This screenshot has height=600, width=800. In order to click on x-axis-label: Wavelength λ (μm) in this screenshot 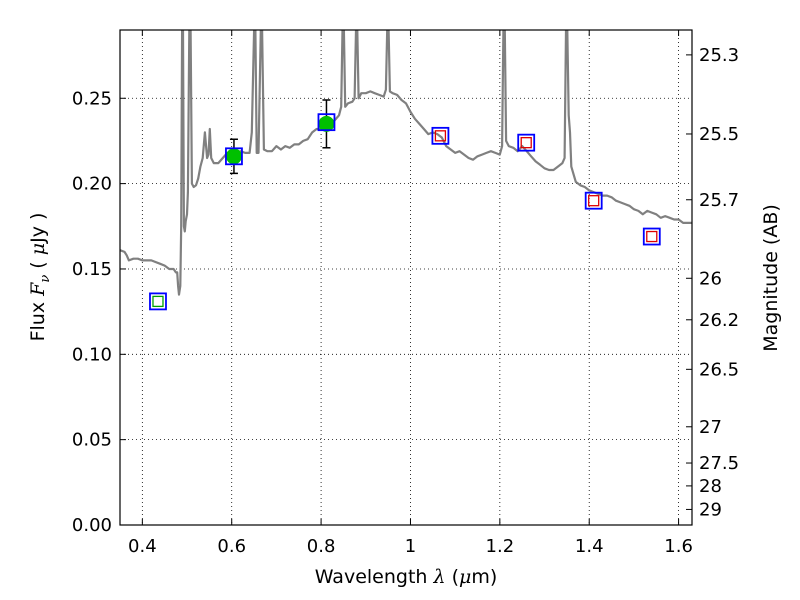, I will do `click(406, 577)`.